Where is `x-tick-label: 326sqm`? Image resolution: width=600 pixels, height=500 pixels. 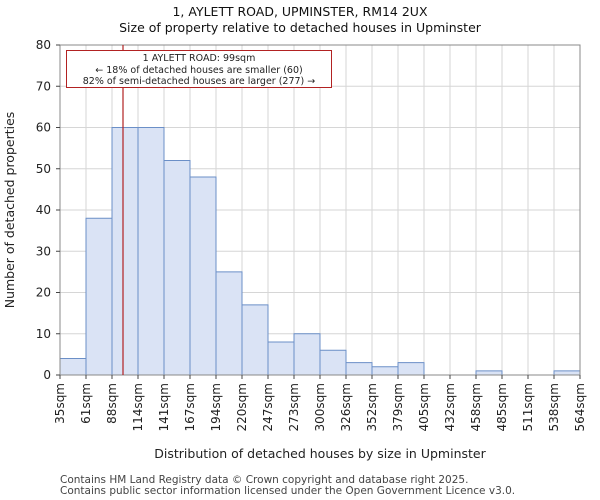 x-tick-label: 326sqm is located at coordinates (346, 407).